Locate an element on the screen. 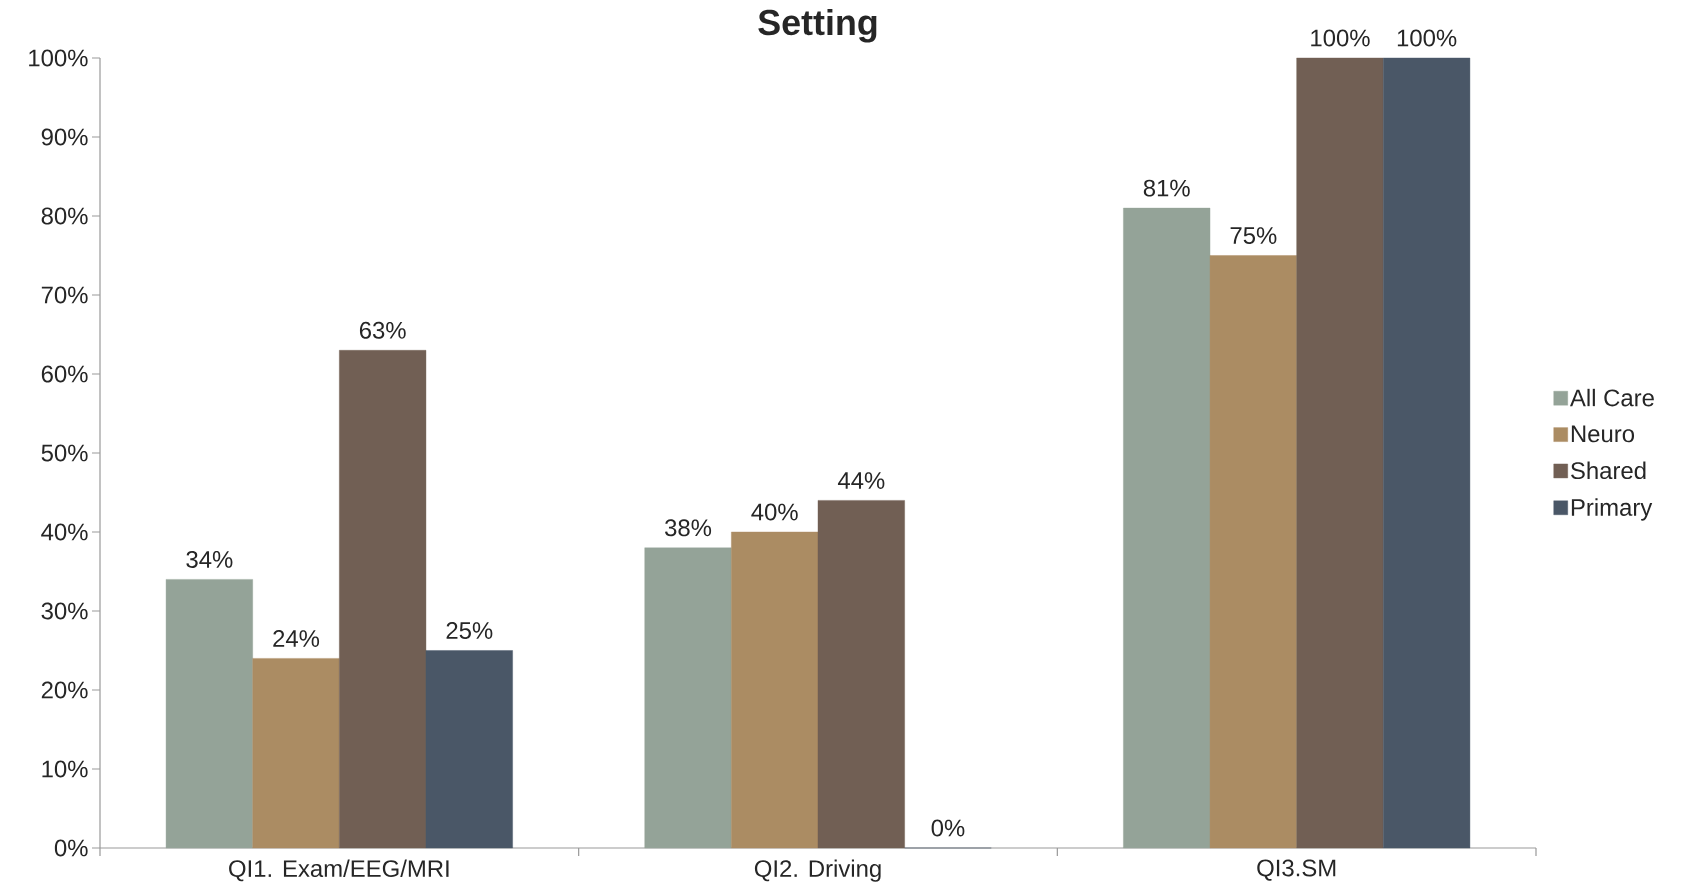 Image resolution: width=1696 pixels, height=893 pixels. y-tick-label: 0% is located at coordinates (71, 848).